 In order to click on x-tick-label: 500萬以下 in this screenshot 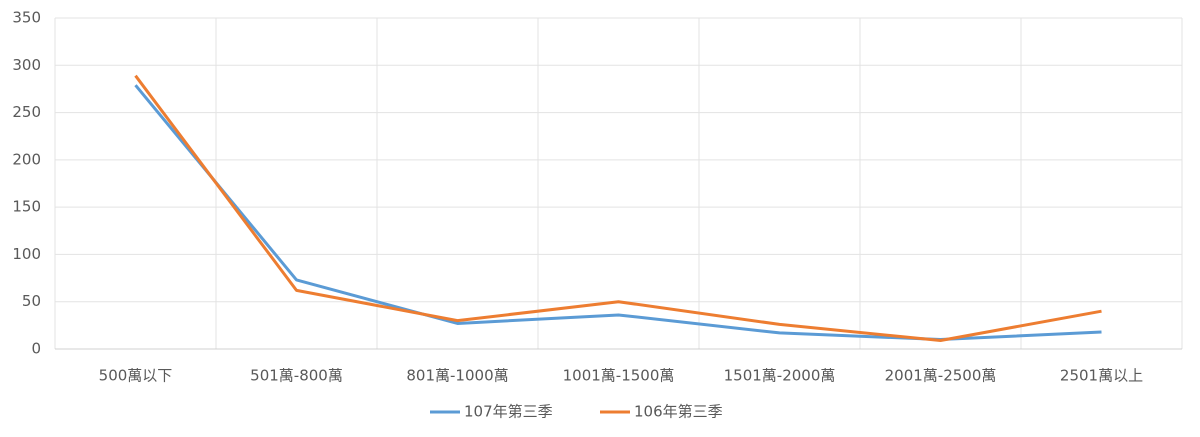, I will do `click(136, 376)`.